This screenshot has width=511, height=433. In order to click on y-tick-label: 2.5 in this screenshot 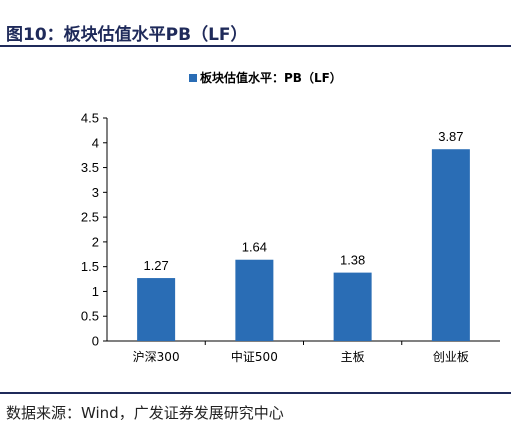, I will do `click(90, 217)`.